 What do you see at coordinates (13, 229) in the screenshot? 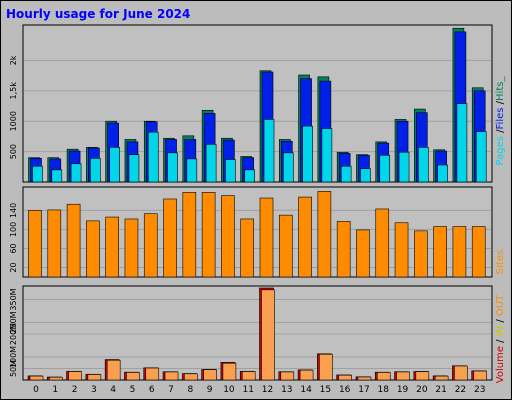
I see `y-tick-label: 100` at bounding box center [13, 229].